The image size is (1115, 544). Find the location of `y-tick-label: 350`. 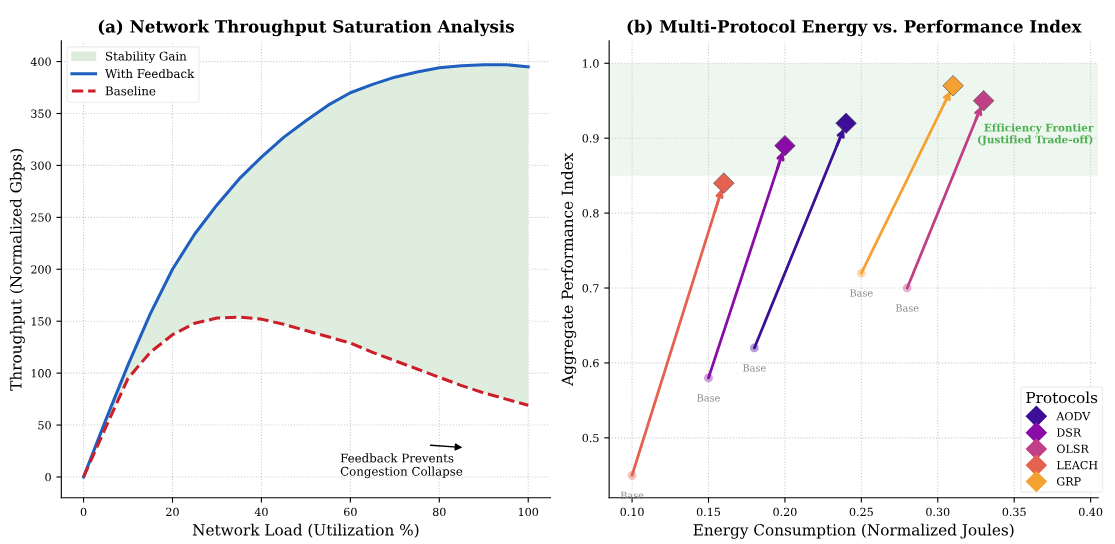

y-tick-label: 350 is located at coordinates (41, 113).